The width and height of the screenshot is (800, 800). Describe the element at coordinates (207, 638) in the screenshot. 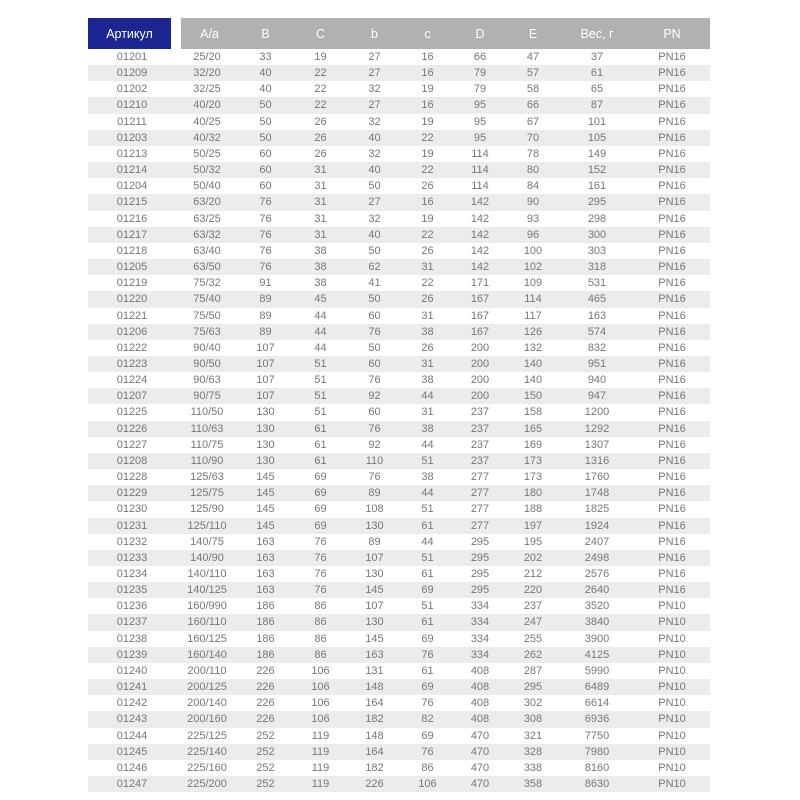

I see `cell-a: 160/125` at that location.